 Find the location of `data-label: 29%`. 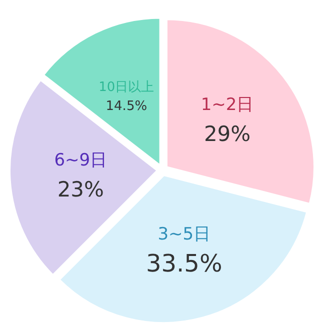

data-label: 29% is located at coordinates (227, 134).